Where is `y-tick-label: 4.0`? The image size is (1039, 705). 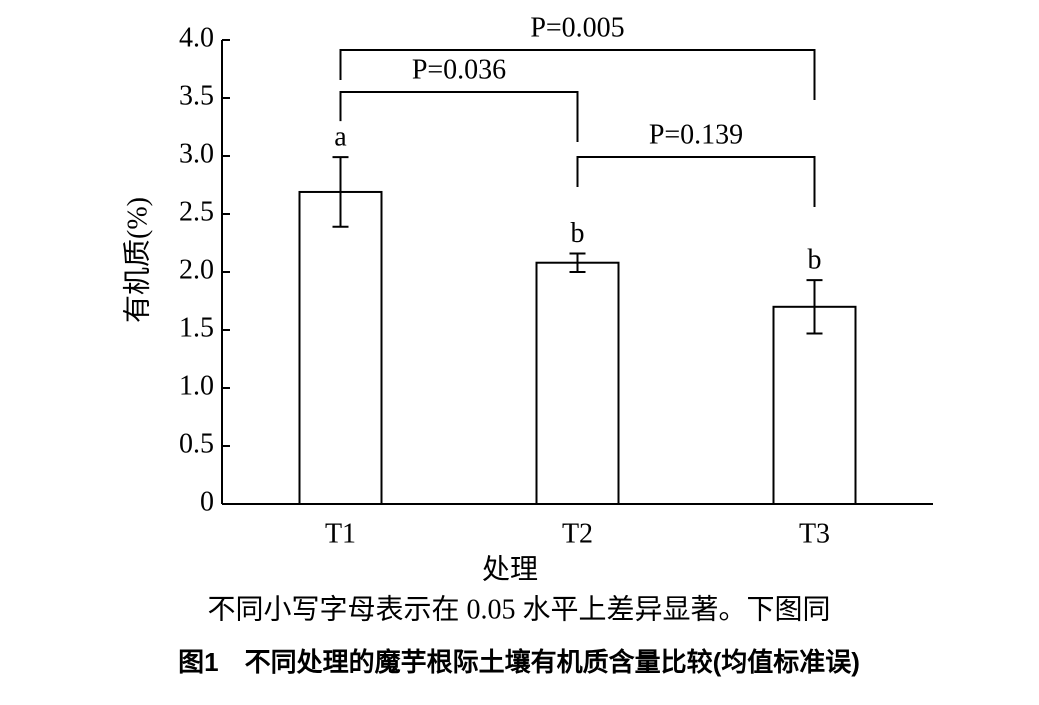
y-tick-label: 4.0 is located at coordinates (196, 37).